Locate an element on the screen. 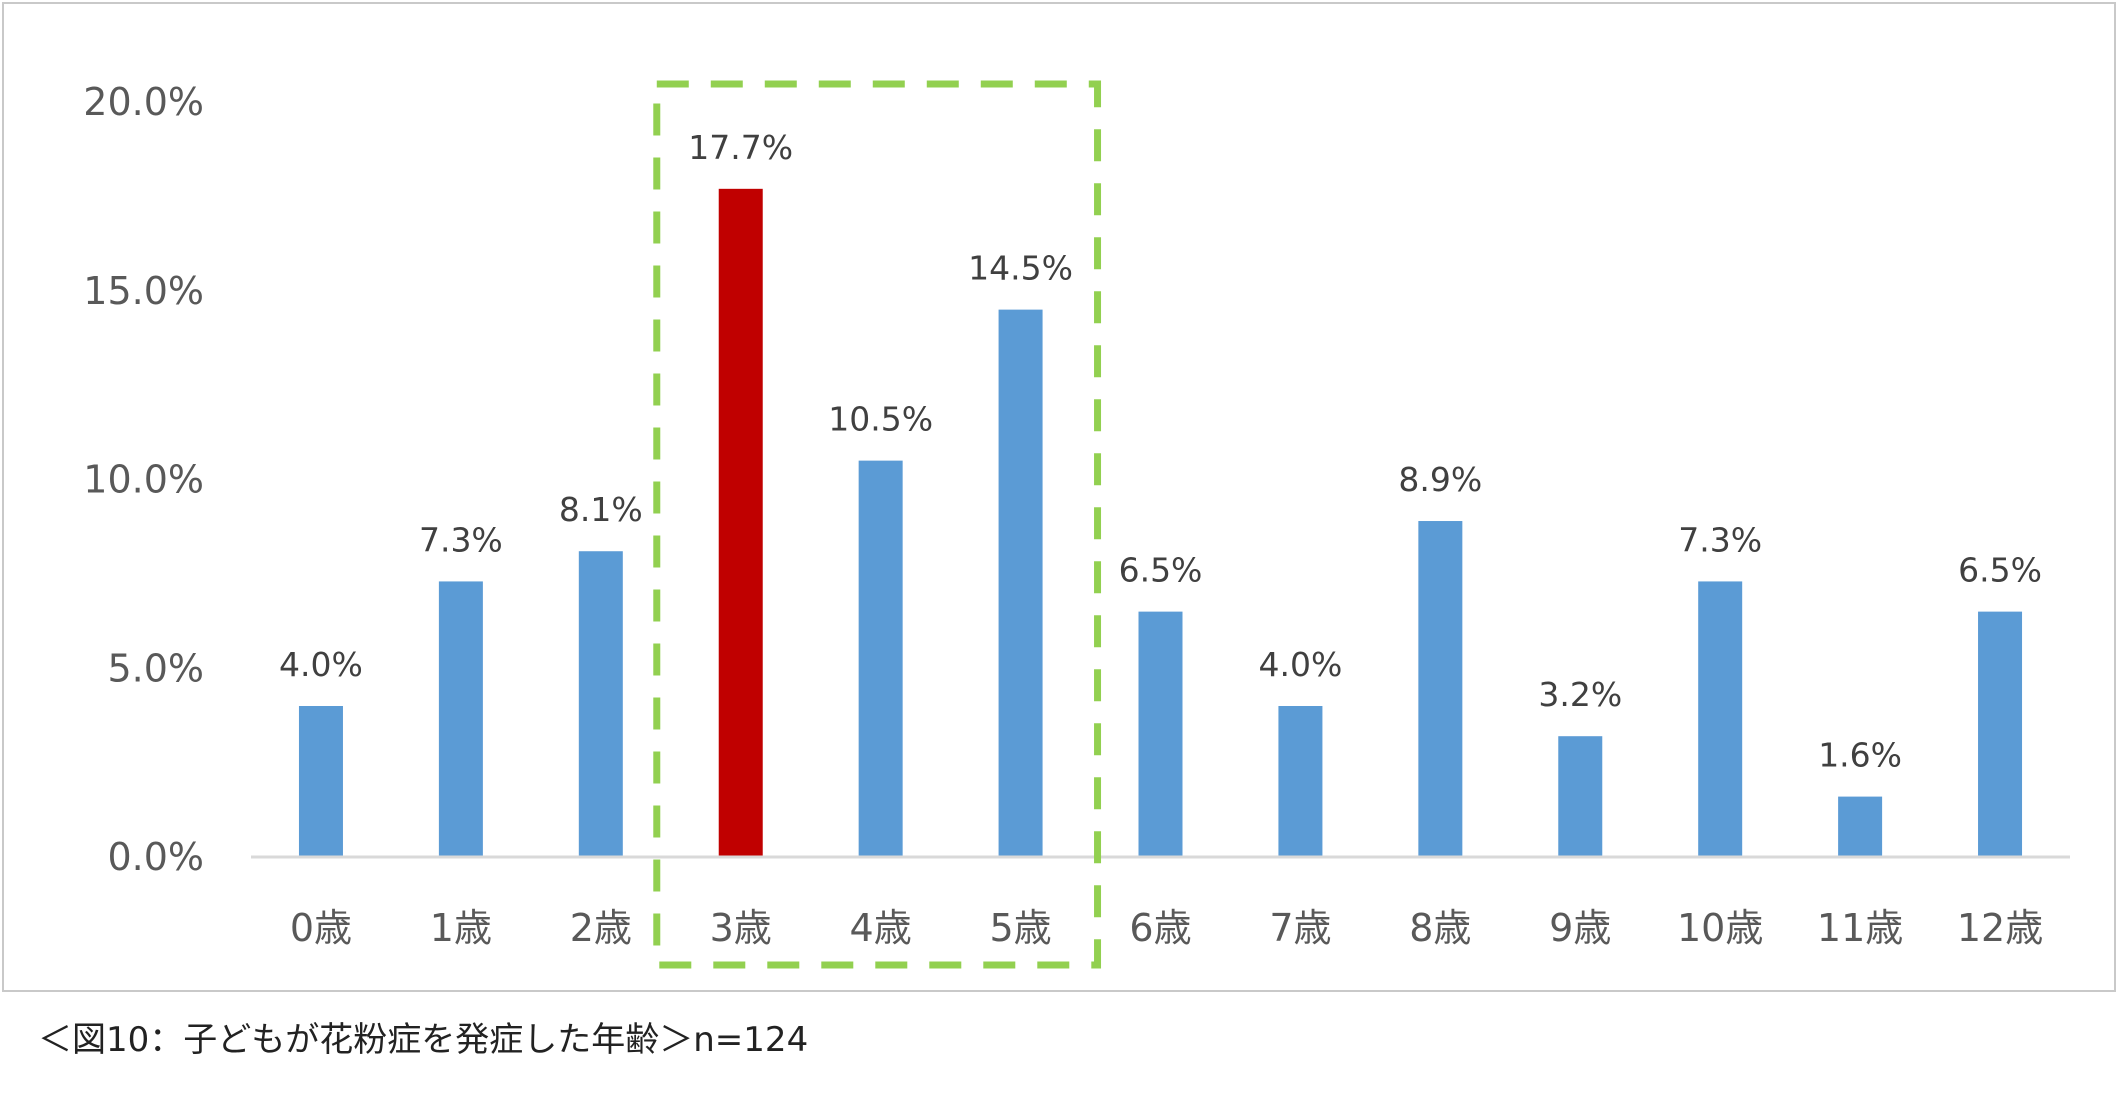  x-tick-label: 9歳 is located at coordinates (1580, 928).